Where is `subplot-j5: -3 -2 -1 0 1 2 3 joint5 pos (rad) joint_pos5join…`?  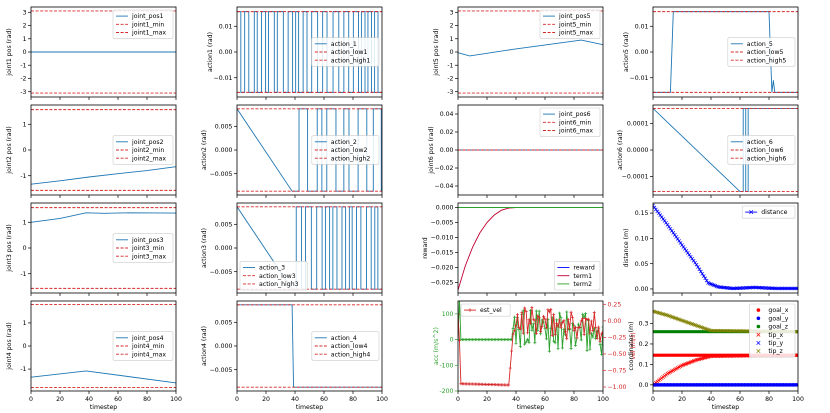
subplot-j5: -3 -2 -1 0 1 2 3 joint5 pos (rad) joint_pos5join… is located at coordinates (518, 53).